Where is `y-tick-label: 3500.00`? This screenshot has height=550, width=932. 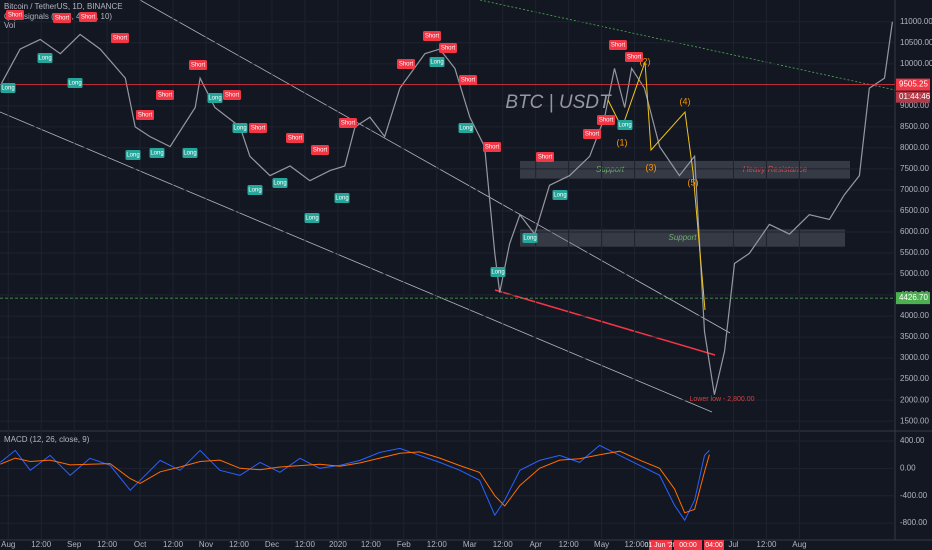
y-tick-label: 3500.00 is located at coordinates (914, 336).